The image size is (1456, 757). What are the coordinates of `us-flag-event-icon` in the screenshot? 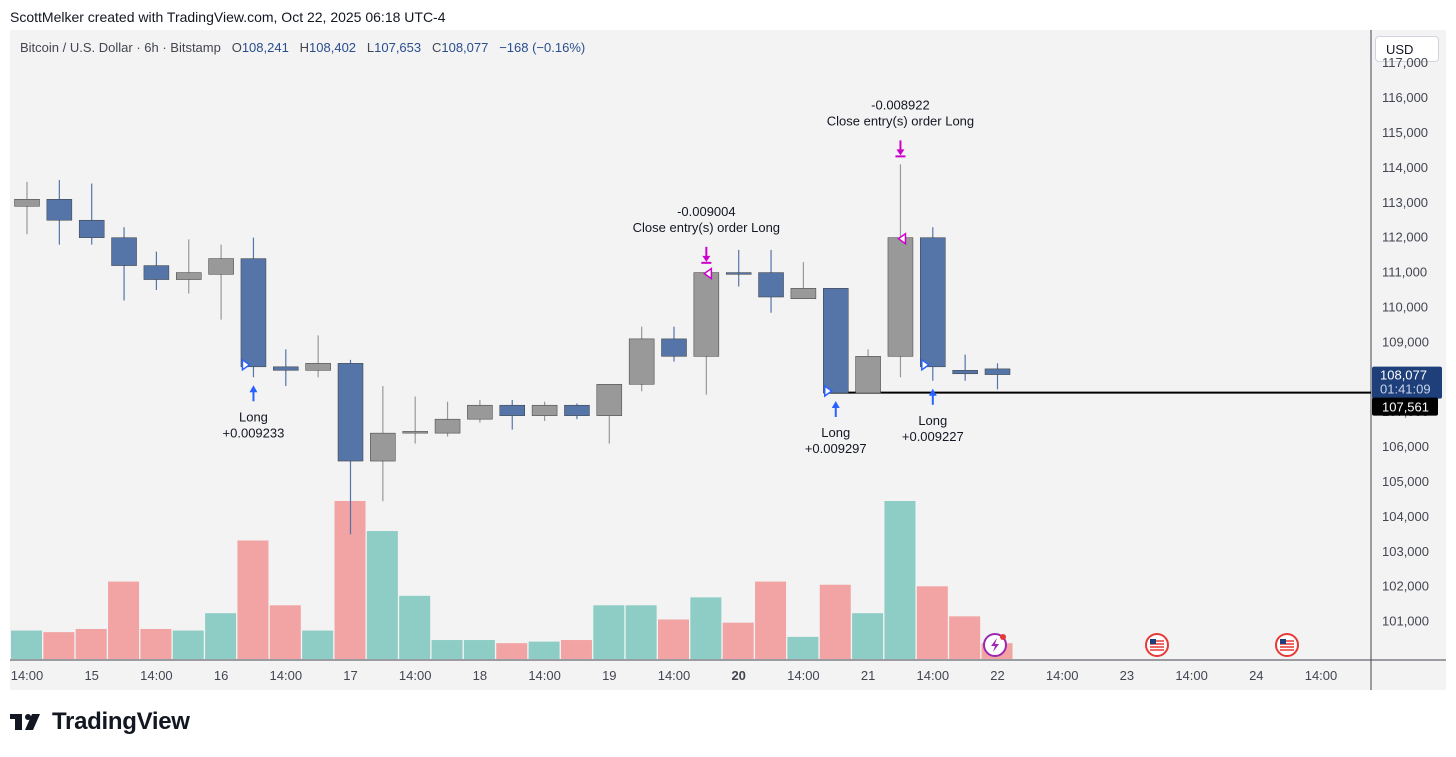 It's located at (1287, 645).